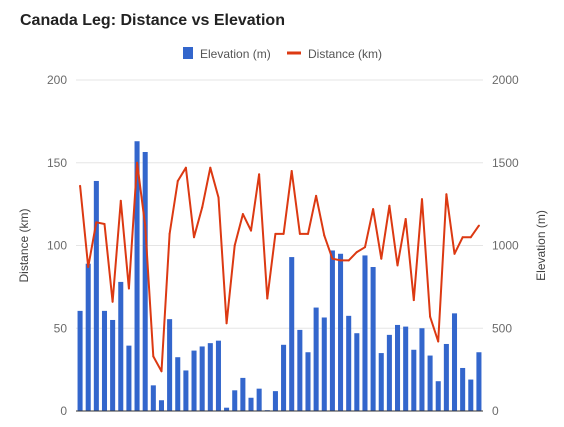 The image size is (564, 427). Describe the element at coordinates (541, 245) in the screenshot. I see `right-axis-title: Elevation (m)` at that location.